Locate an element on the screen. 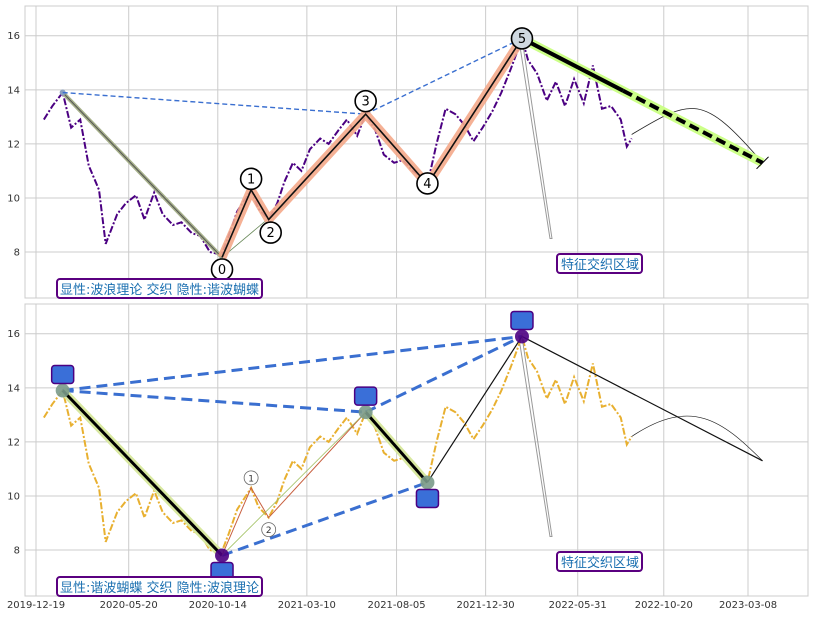 Image resolution: width=813 pixels, height=617 pixels. wave-node-0: 0 is located at coordinates (222, 269).